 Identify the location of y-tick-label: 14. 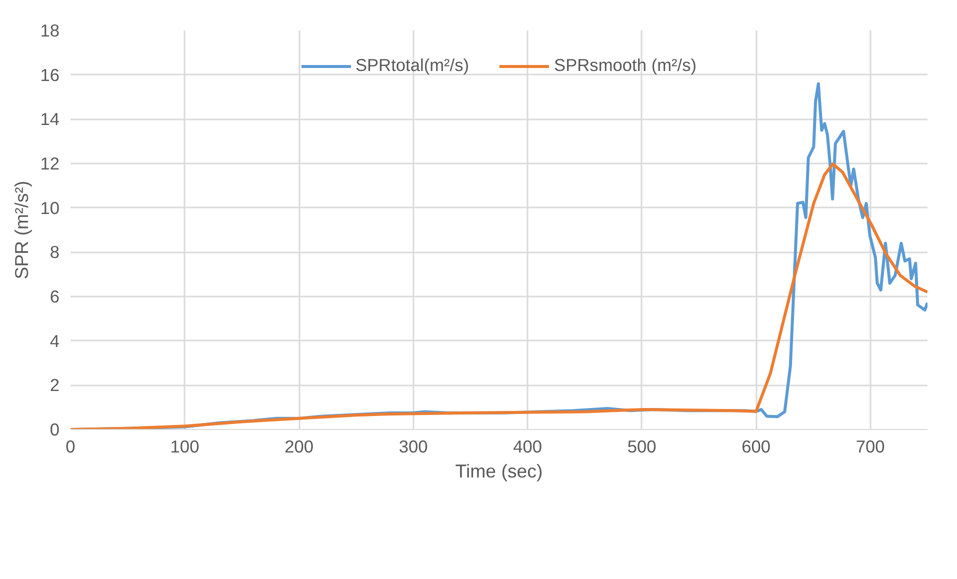
(50, 119).